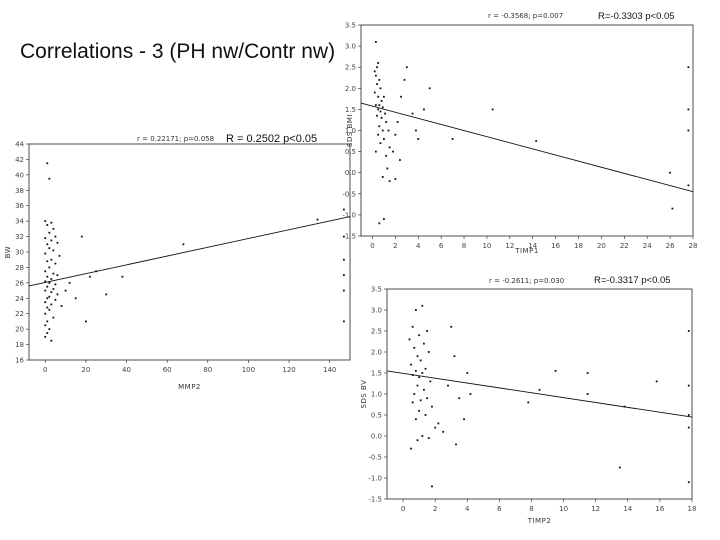 The width and height of the screenshot is (720, 540). I want to click on x-tick-label: 0, so click(372, 246).